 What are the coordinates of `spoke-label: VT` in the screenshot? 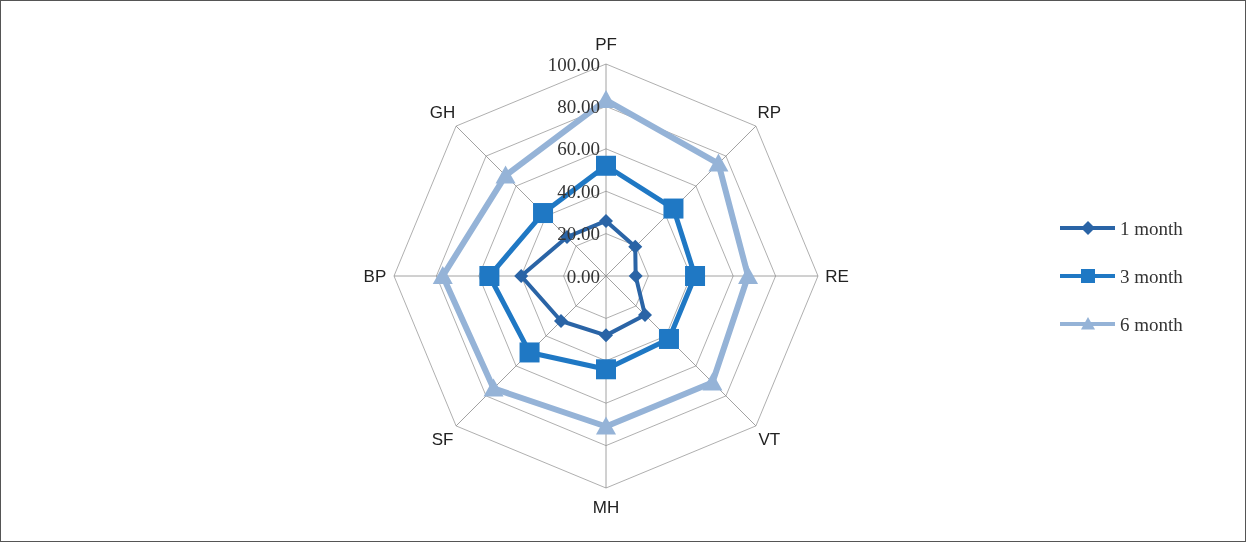 It's located at (769, 439).